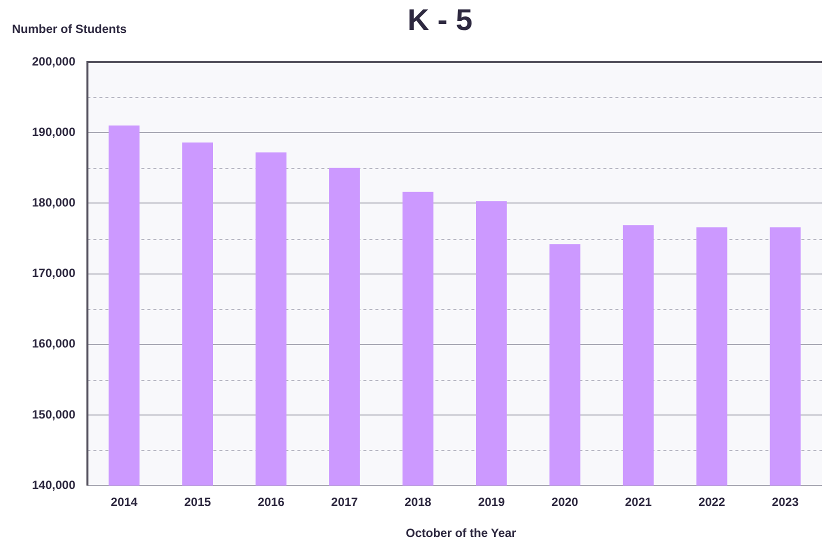 The height and width of the screenshot is (547, 828). I want to click on x-tick-label: 2023, so click(785, 502).